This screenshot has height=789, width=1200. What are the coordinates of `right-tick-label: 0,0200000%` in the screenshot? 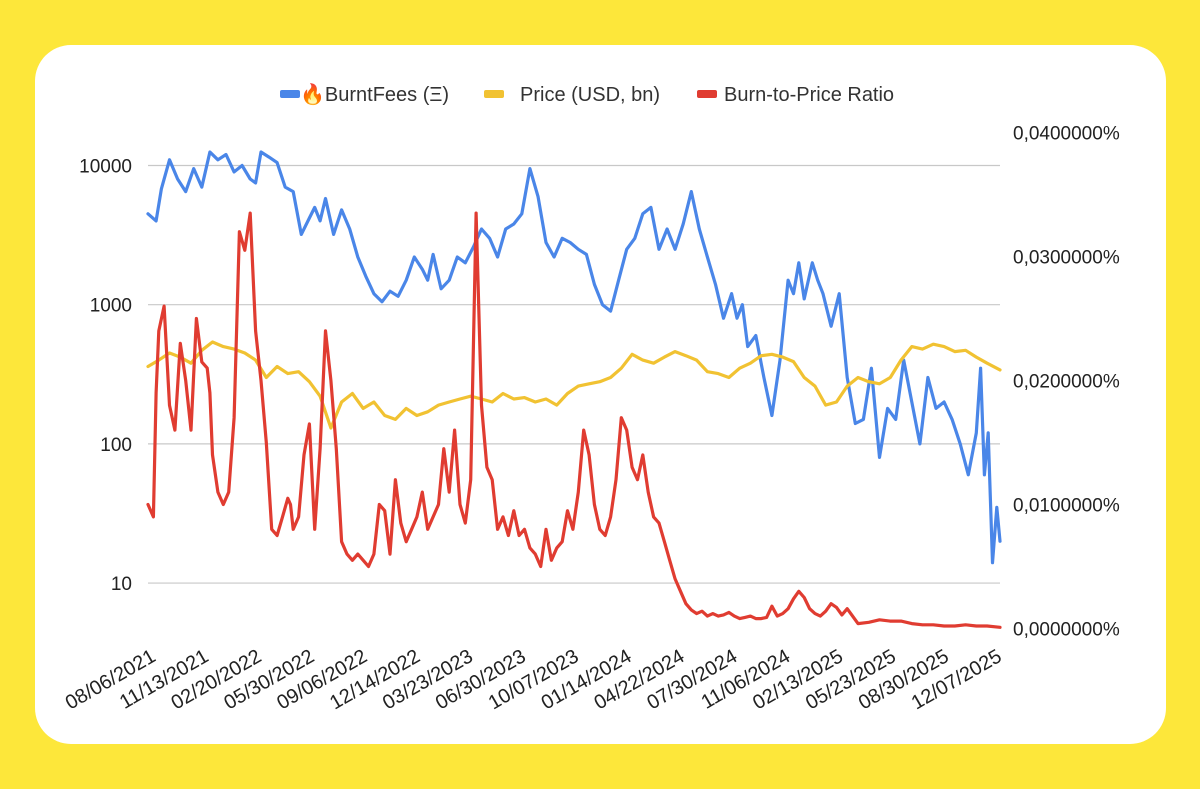 It's located at (1066, 381).